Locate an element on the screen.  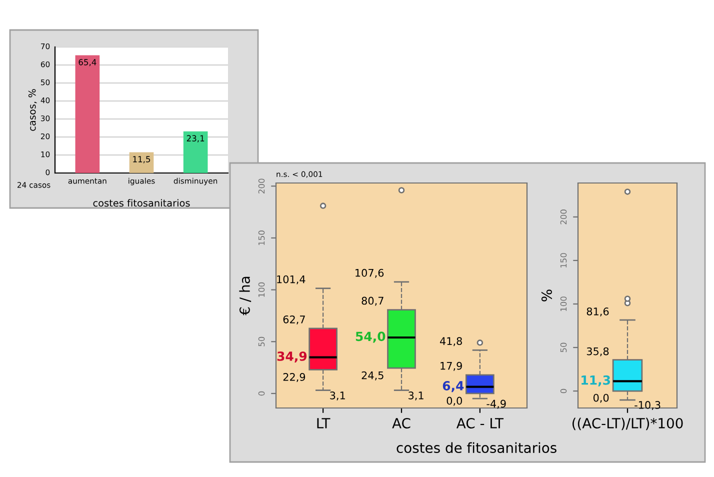
annotation: 35,8 is located at coordinates (597, 351).